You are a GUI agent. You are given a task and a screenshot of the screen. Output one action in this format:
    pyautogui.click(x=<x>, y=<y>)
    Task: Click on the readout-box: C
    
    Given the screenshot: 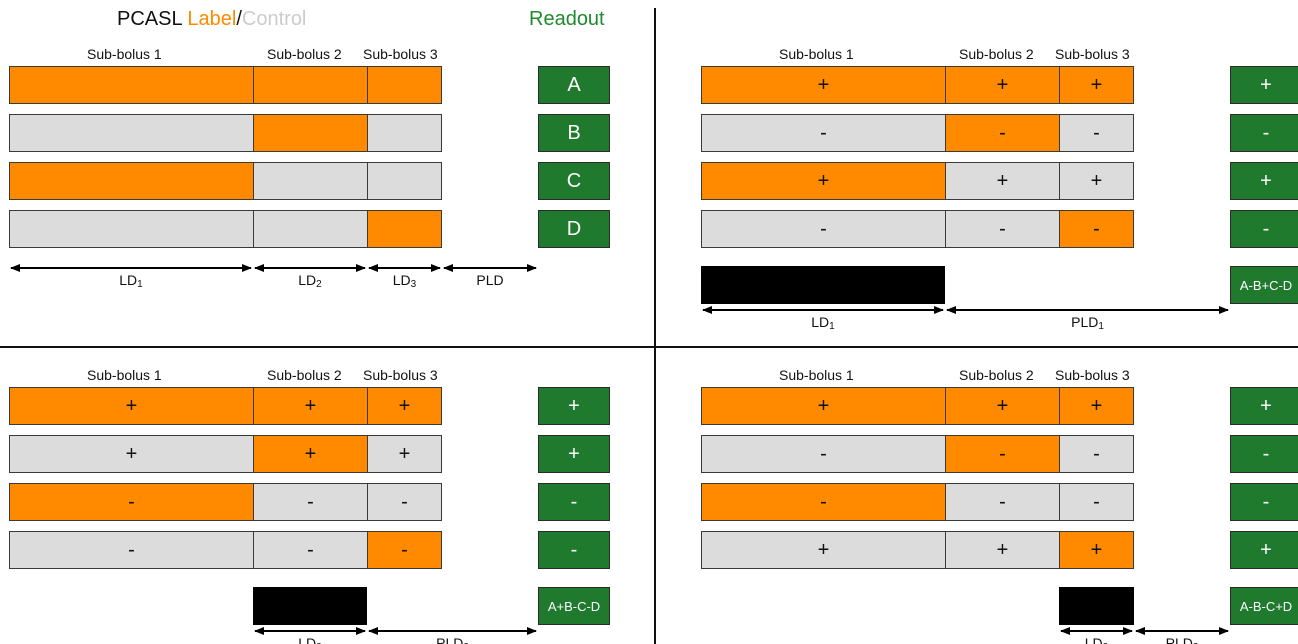 What is the action you would take?
    pyautogui.click(x=574, y=181)
    